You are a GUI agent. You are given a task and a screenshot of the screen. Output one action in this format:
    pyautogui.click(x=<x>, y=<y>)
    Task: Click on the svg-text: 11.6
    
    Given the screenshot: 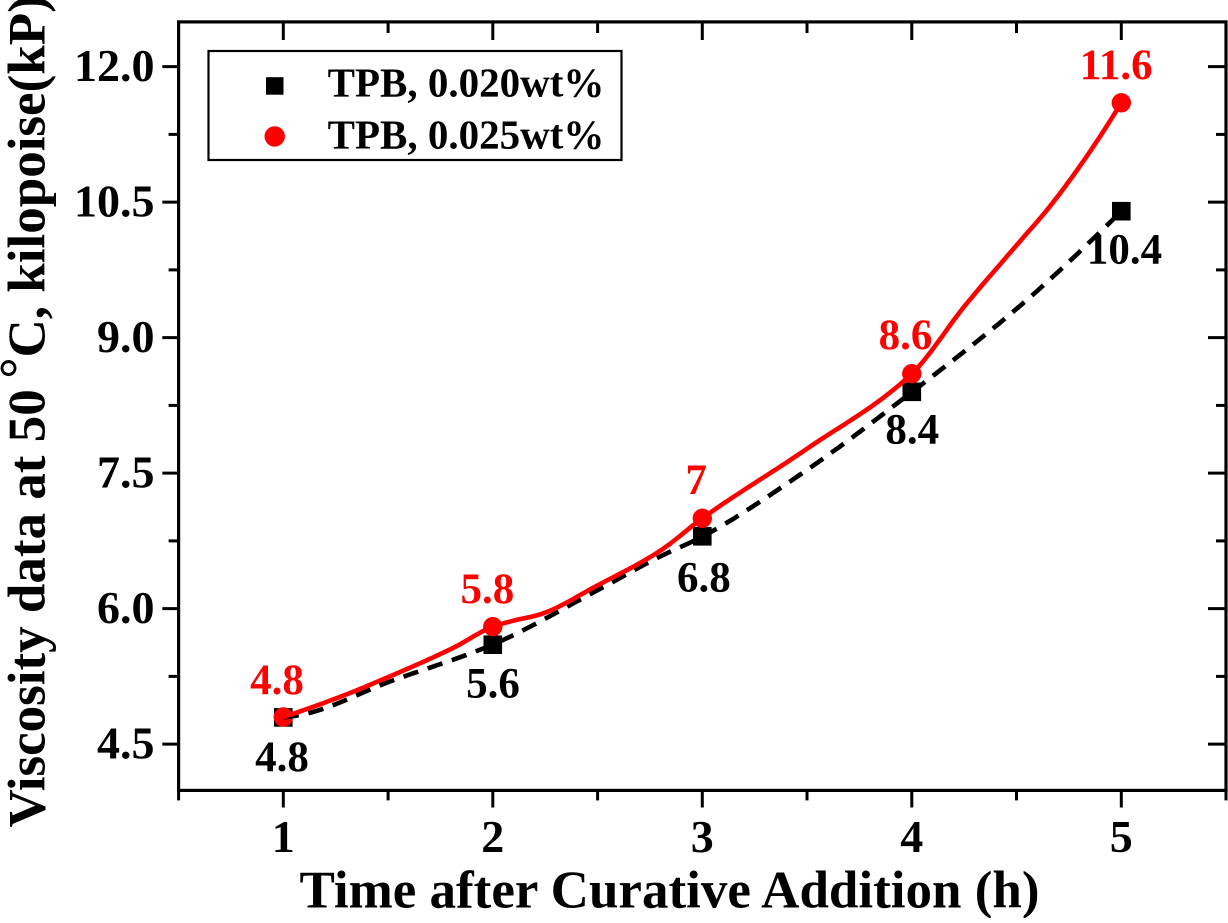 What is the action you would take?
    pyautogui.click(x=1116, y=65)
    